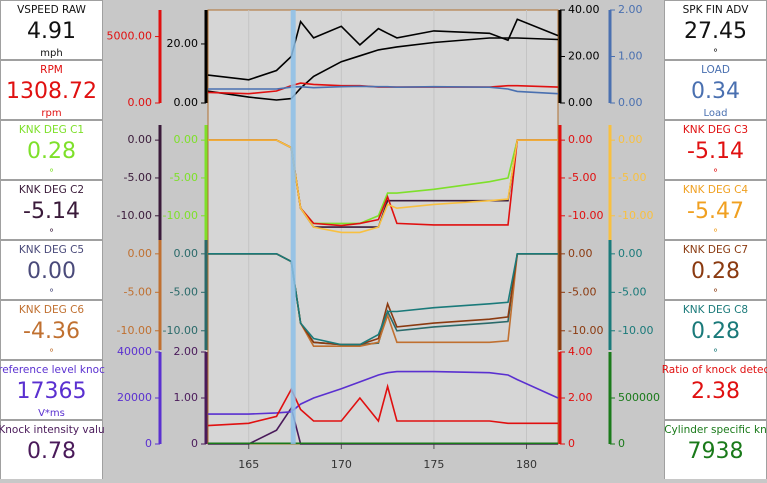 The height and width of the screenshot is (483, 767). Describe the element at coordinates (715, 250) in the screenshot. I see `gauge-name: KNK DEG C7` at that location.